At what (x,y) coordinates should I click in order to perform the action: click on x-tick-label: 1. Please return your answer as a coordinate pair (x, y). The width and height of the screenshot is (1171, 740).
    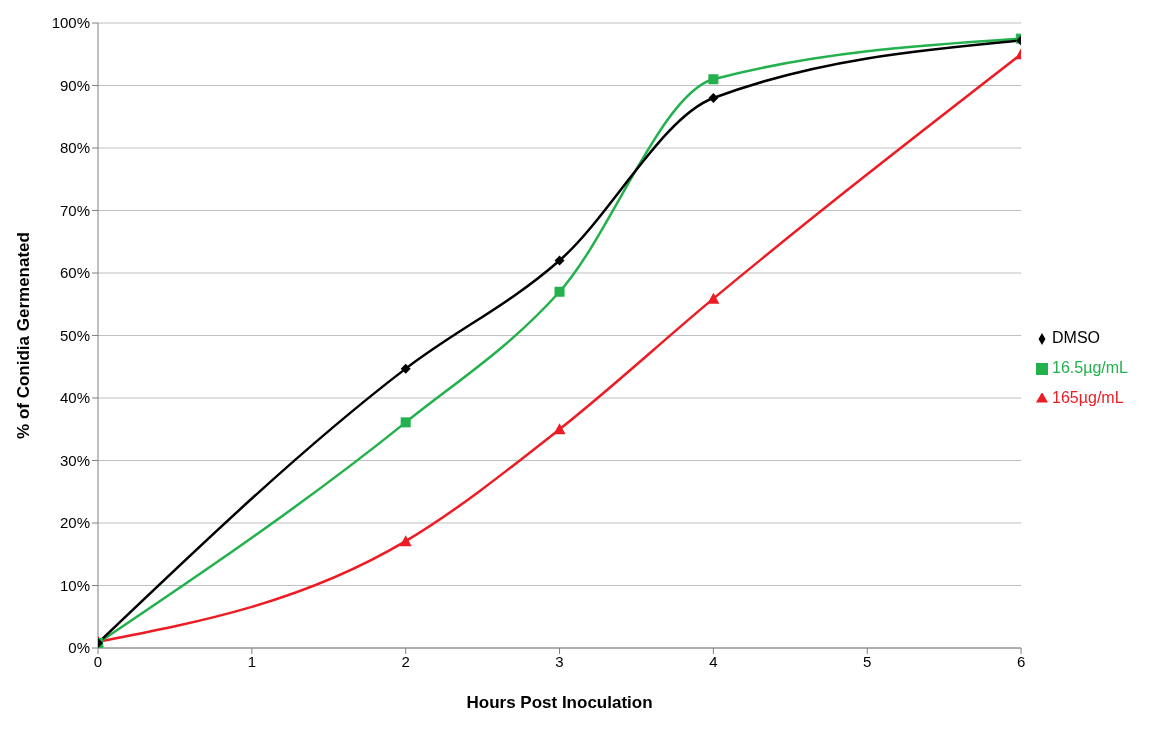
    Looking at the image, I should click on (252, 661).